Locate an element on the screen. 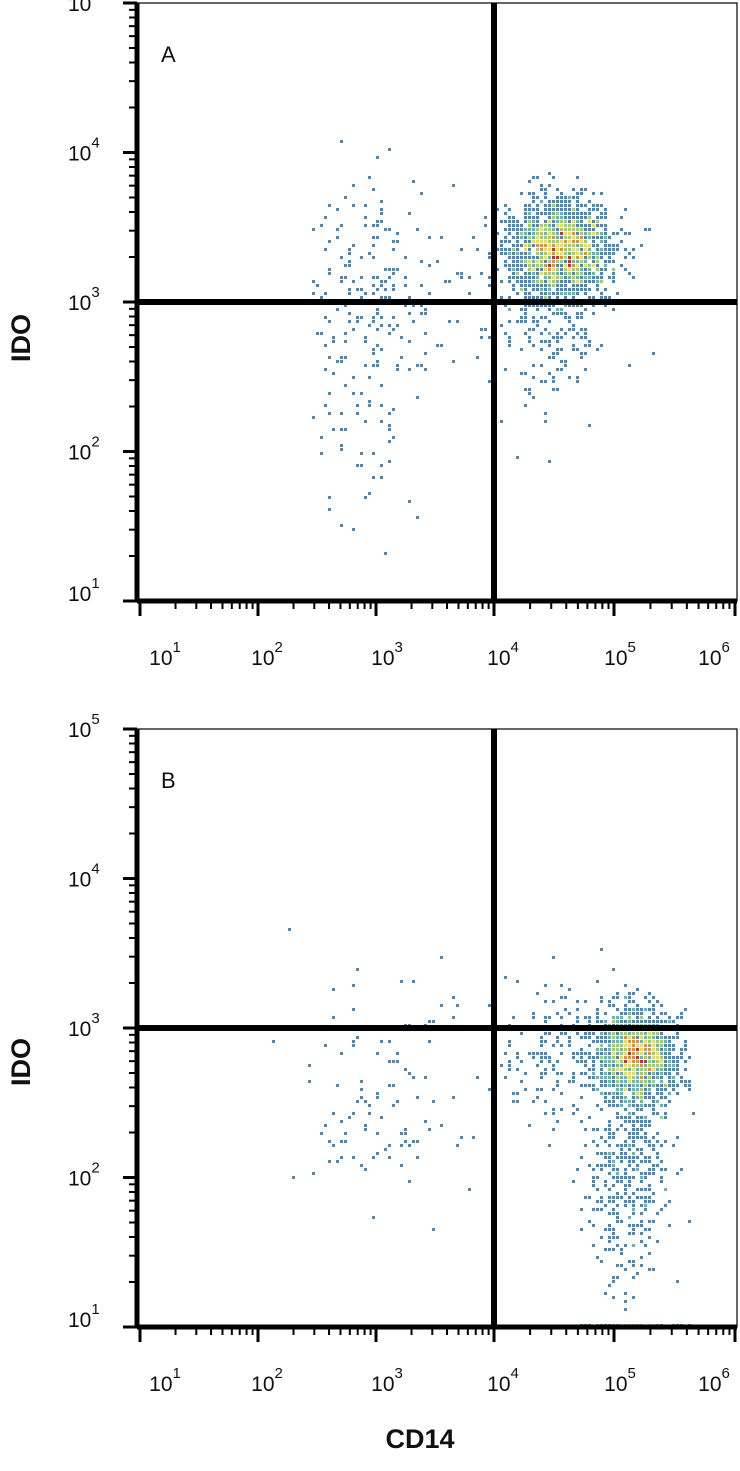 Image resolution: width=740 pixels, height=1471 pixels. tick-base: 10 is located at coordinates (615, 658).